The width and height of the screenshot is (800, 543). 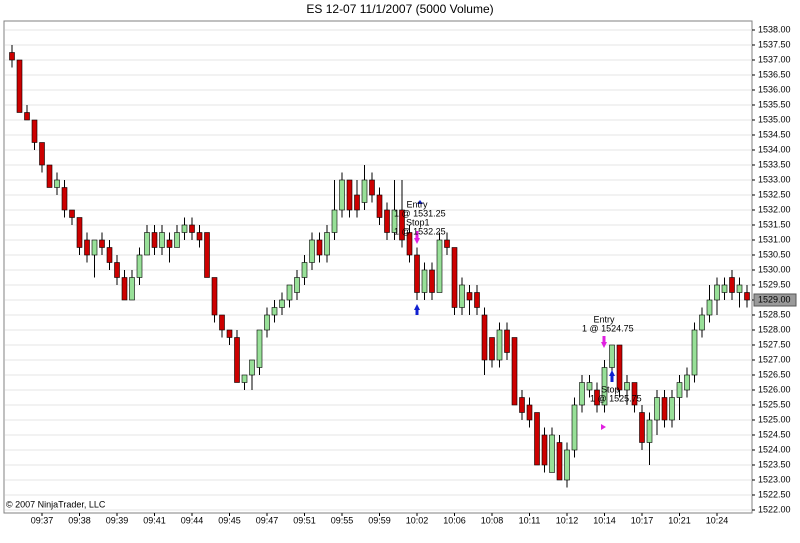 I want to click on y-tick-label: 1531.00, so click(x=774, y=239).